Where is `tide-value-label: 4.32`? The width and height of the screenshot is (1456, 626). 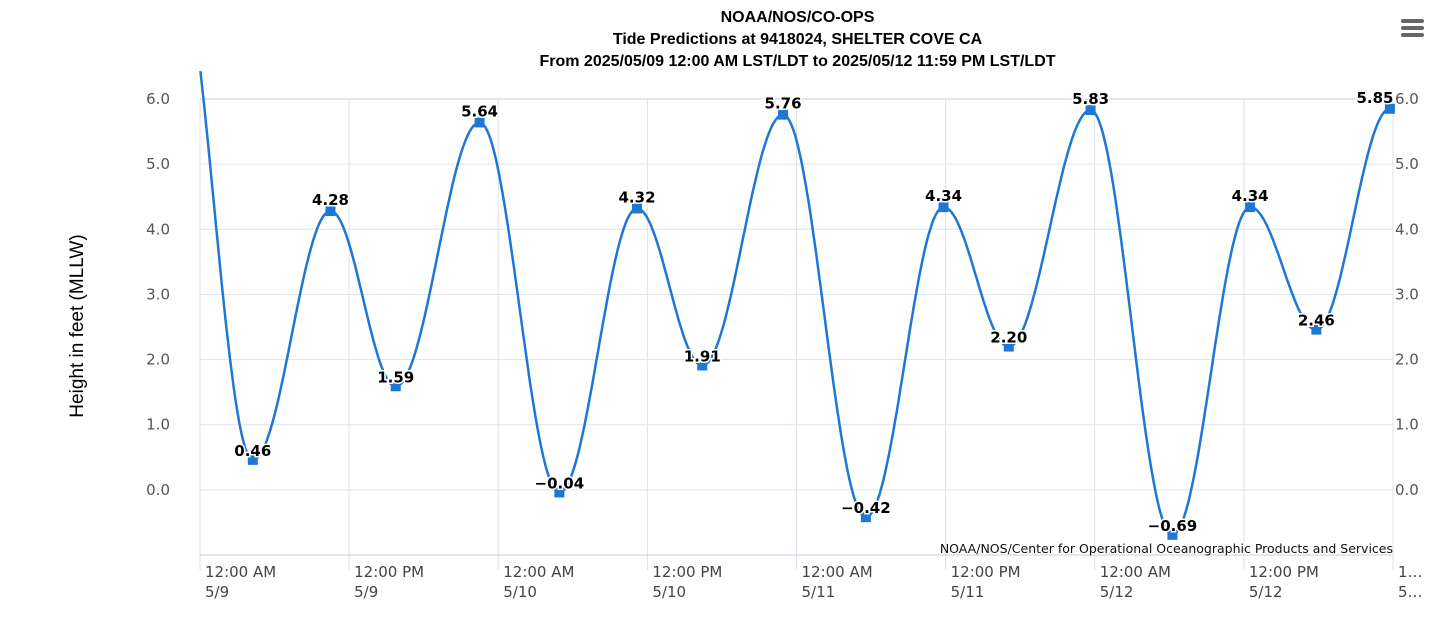
tide-value-label: 4.32 is located at coordinates (637, 197).